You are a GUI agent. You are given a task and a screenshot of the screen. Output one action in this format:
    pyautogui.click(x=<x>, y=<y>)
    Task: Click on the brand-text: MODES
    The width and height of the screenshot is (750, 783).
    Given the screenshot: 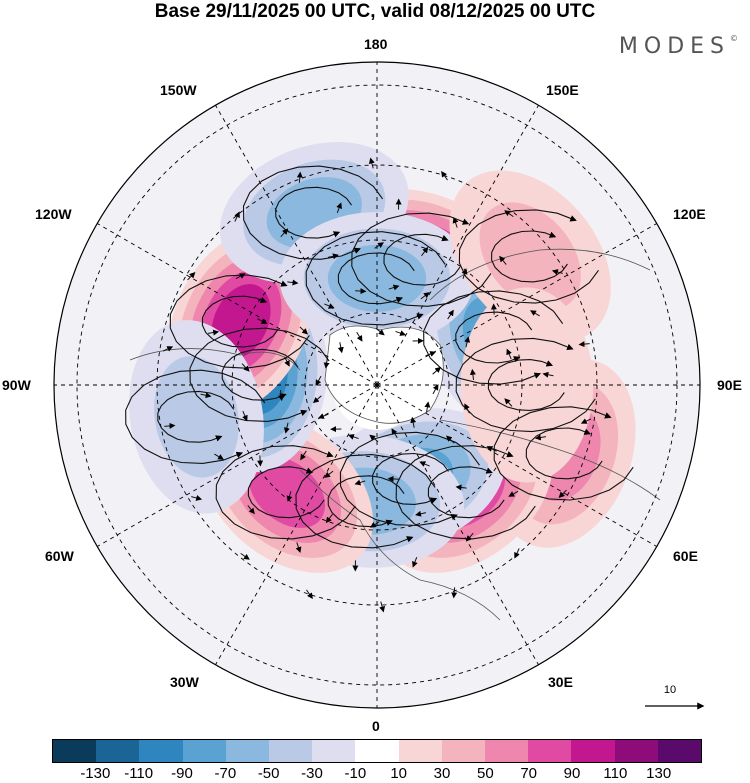 What is the action you would take?
    pyautogui.click(x=674, y=46)
    